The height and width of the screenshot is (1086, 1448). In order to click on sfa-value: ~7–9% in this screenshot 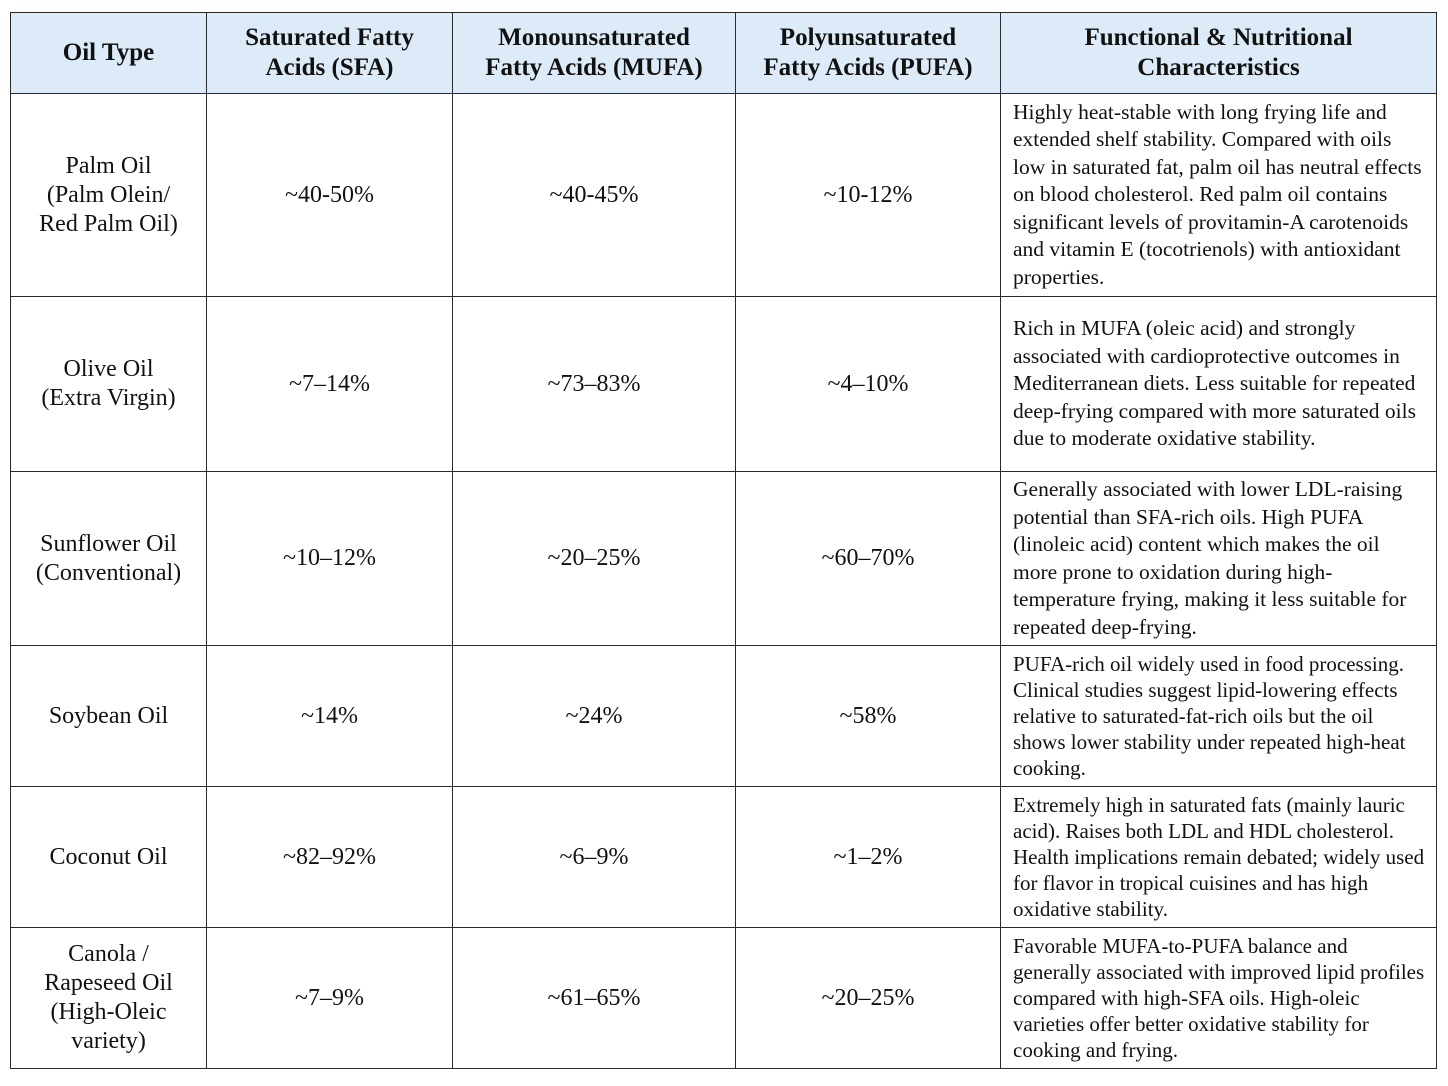, I will do `click(329, 998)`.